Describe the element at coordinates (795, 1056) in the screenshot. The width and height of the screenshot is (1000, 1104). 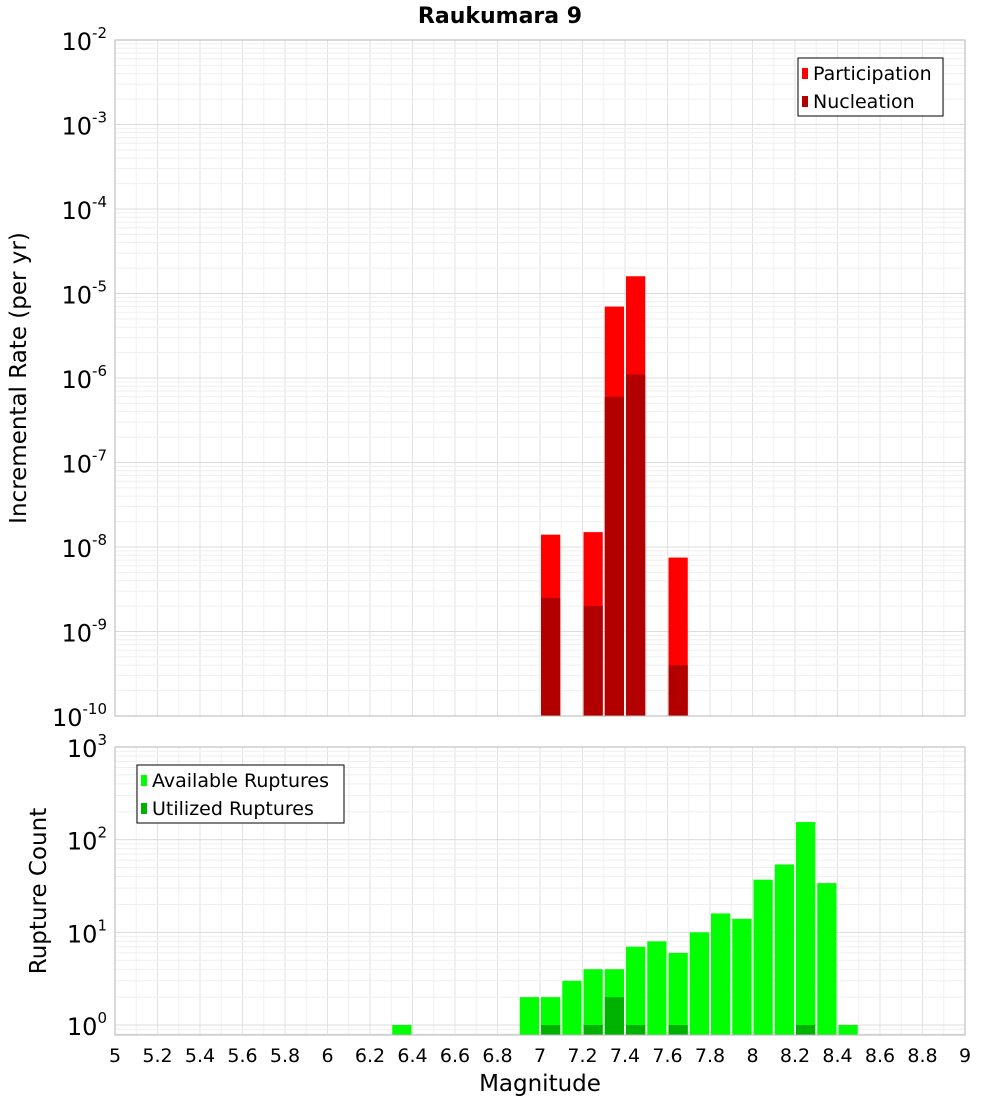
I see `x-tick-label: 8.2` at that location.